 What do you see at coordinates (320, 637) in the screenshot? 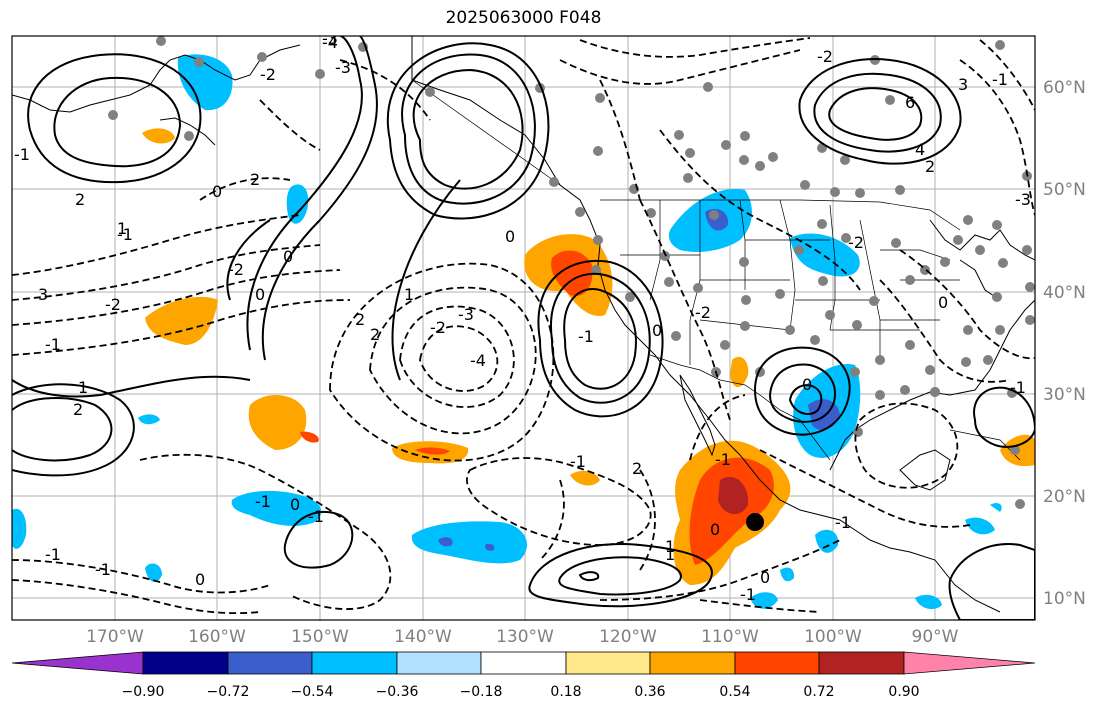
I see `longitude-label: 150°W` at bounding box center [320, 637].